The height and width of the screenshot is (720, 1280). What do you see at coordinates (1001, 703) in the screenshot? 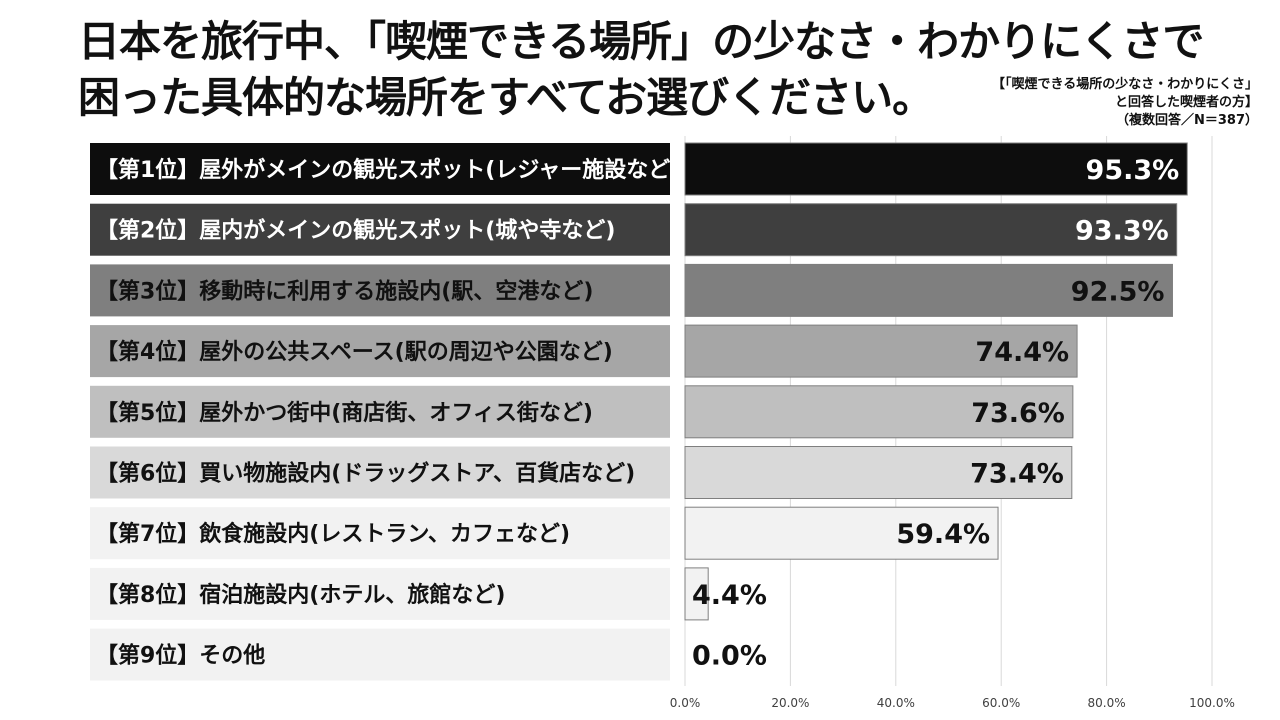
I see `x-tick-label: 60.0%` at bounding box center [1001, 703].